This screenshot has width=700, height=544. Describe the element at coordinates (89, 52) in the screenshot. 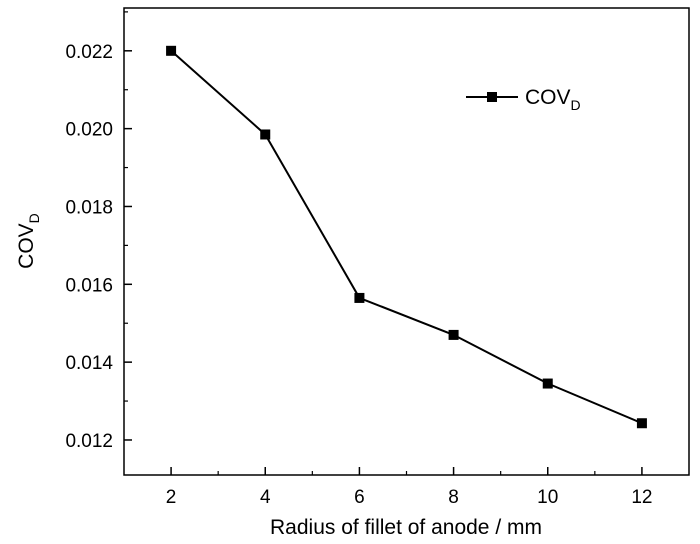

I see `y-tick-label: 0.022` at that location.